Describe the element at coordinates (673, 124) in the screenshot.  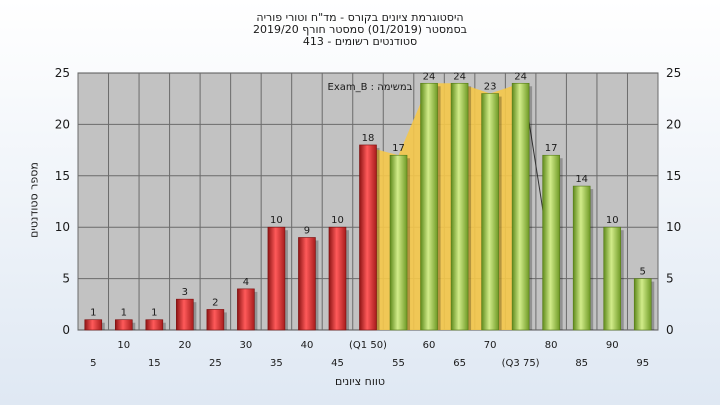
I see `y-tick-label-right: 20` at that location.